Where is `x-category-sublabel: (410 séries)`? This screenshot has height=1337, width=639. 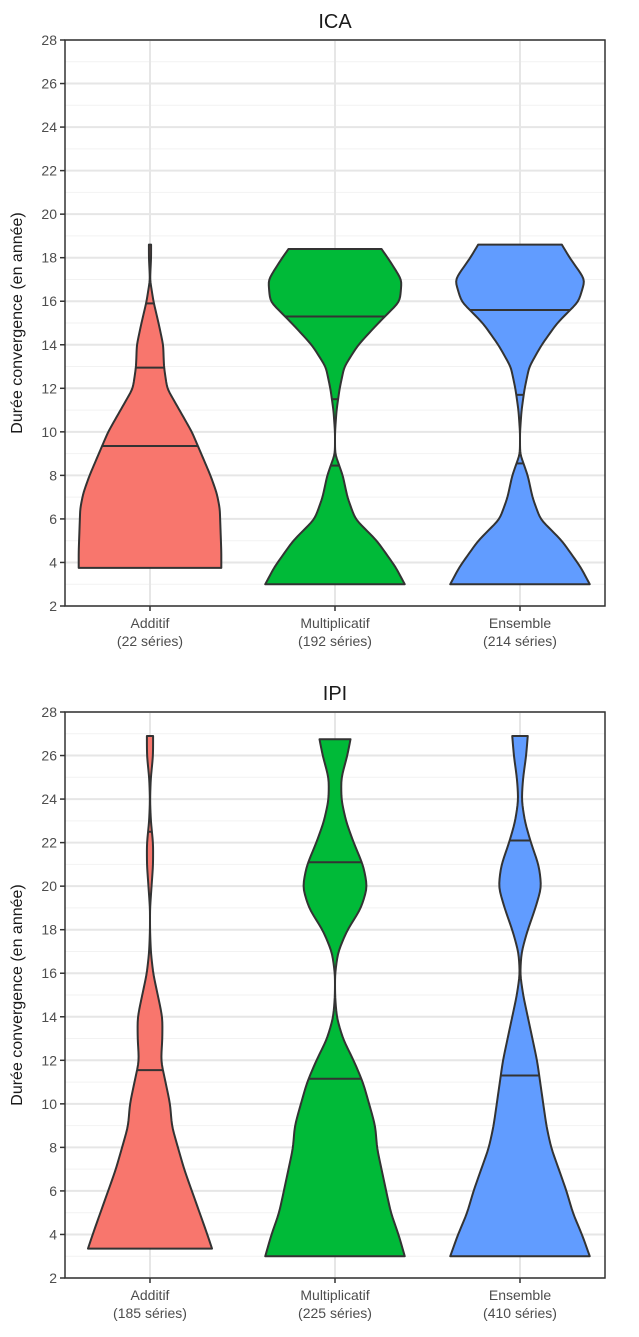
x-category-sublabel: (410 séries) is located at coordinates (520, 1313).